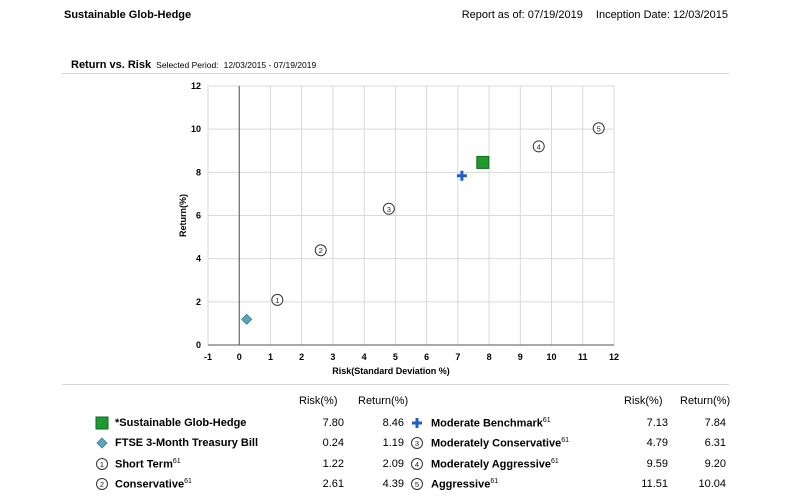 The image size is (800, 500). Describe the element at coordinates (301, 357) in the screenshot. I see `x-tick-label: 2` at that location.